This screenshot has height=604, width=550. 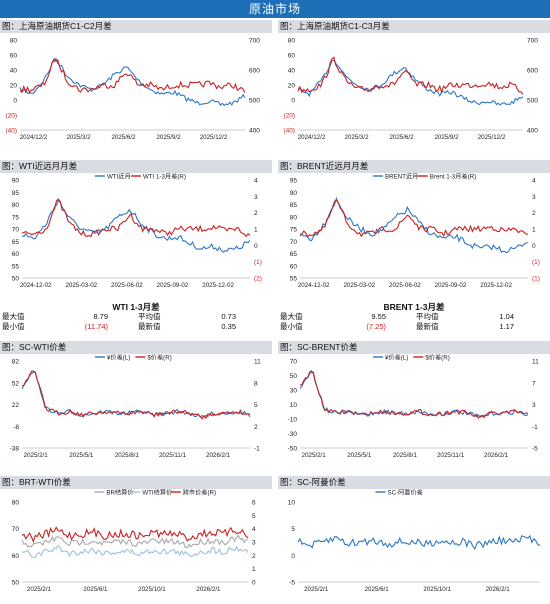 I want to click on x-tick-label: 2025-06-02, so click(x=405, y=285).